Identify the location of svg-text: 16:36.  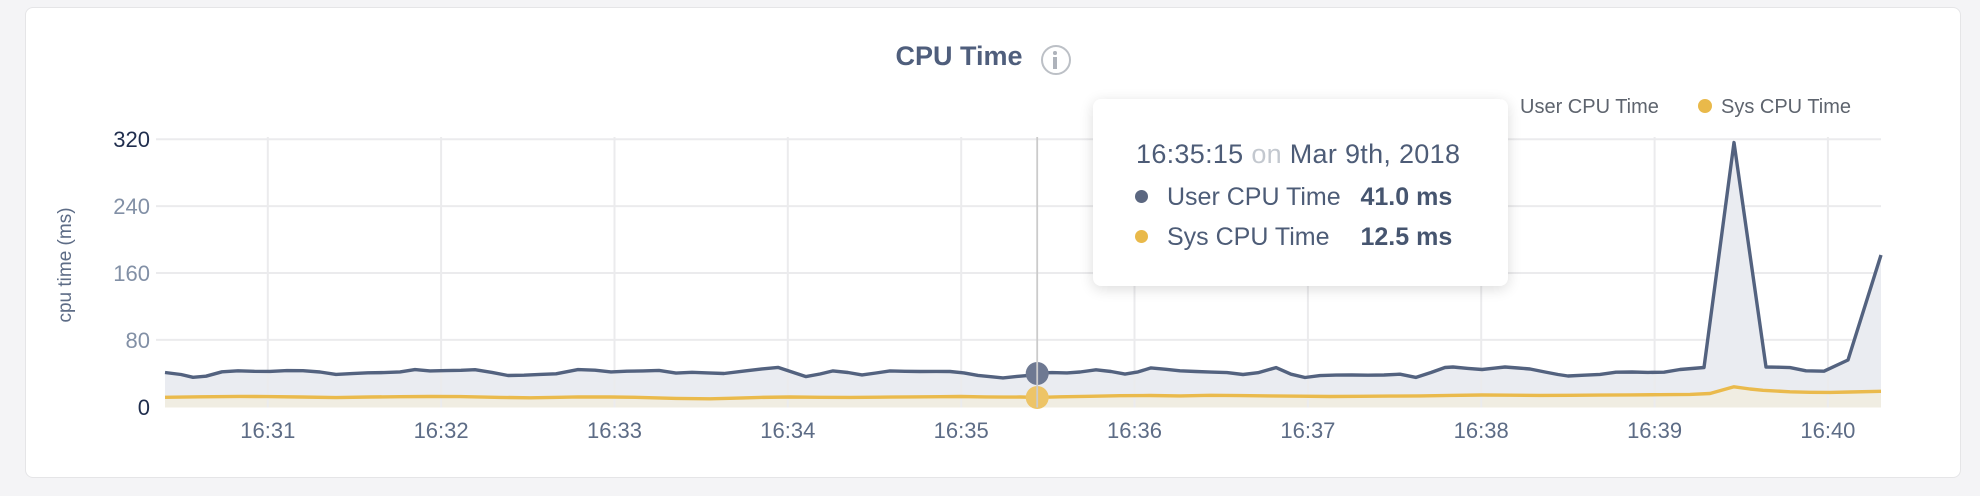
(1134, 430).